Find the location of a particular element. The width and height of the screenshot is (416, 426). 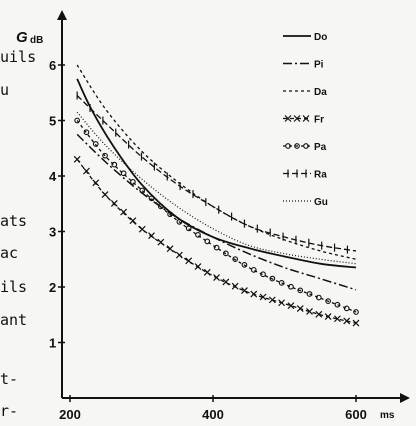

cropped-text-line: ant is located at coordinates (14, 320).